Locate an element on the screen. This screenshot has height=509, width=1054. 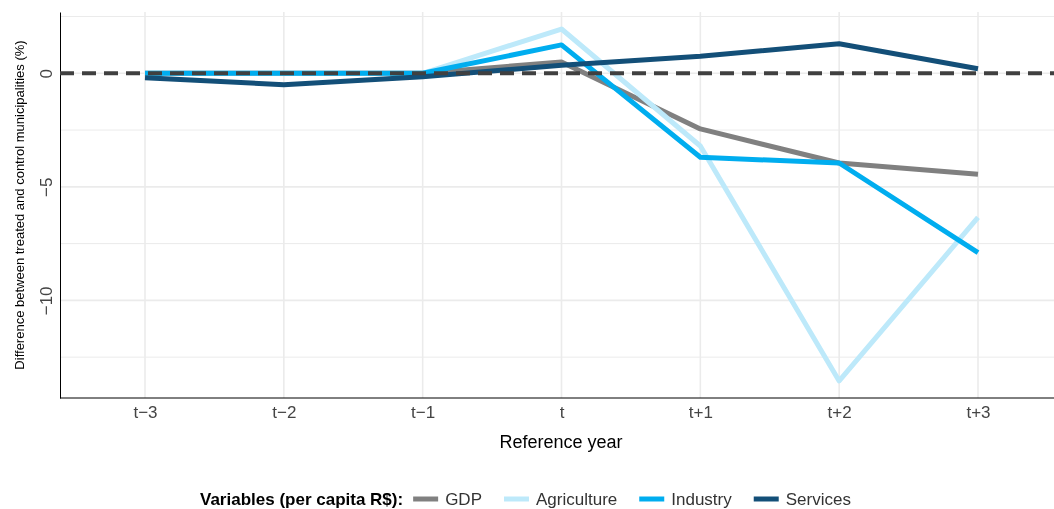
x-tick-label: t+1 is located at coordinates (700, 413).